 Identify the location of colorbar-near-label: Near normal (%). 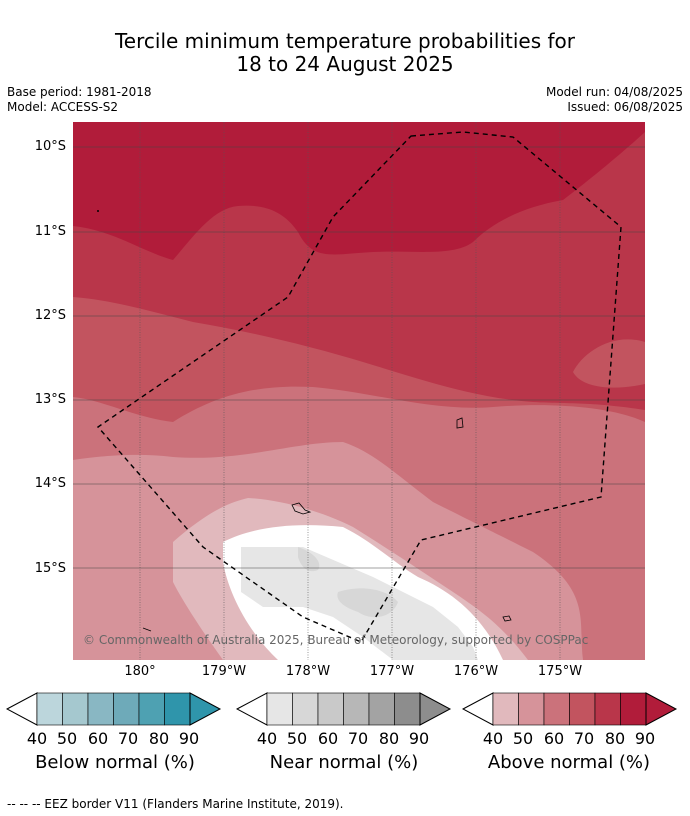
(344, 762).